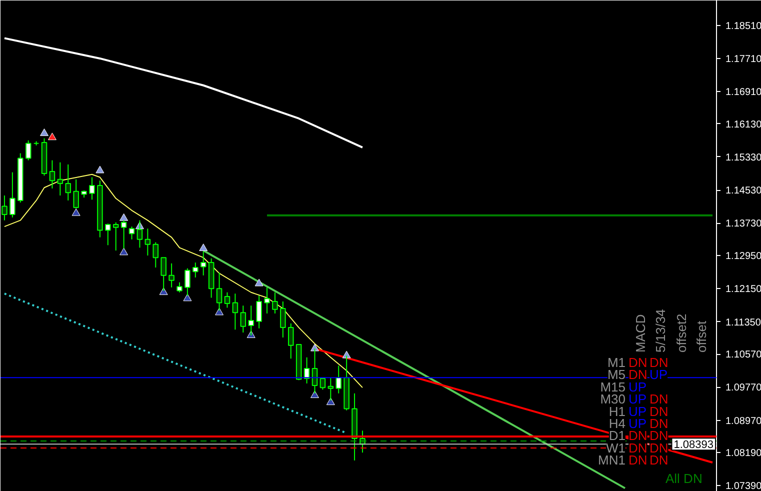  What do you see at coordinates (681, 333) in the screenshot?
I see `annotation: offset2` at bounding box center [681, 333].